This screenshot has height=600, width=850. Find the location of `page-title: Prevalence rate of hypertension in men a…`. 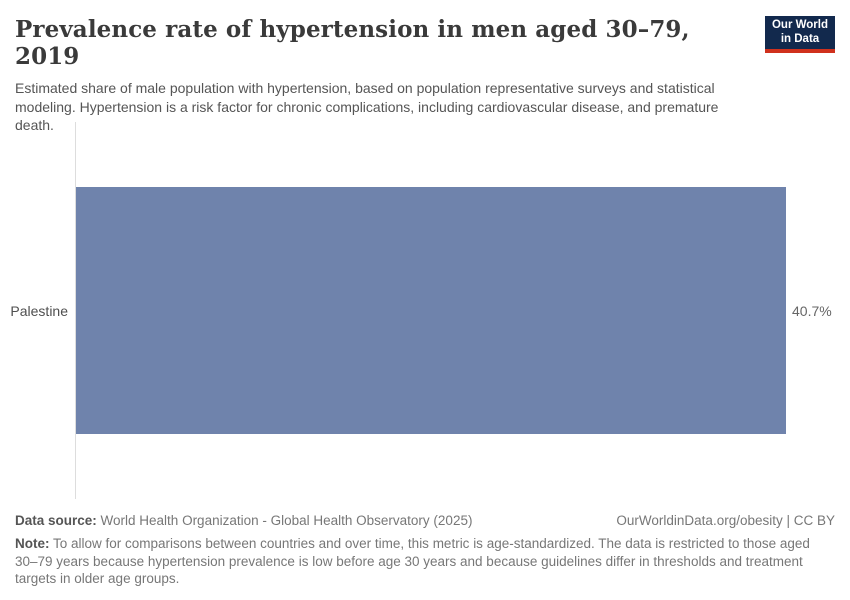

page-title: Prevalence rate of hypertension in men a… is located at coordinates (352, 43).